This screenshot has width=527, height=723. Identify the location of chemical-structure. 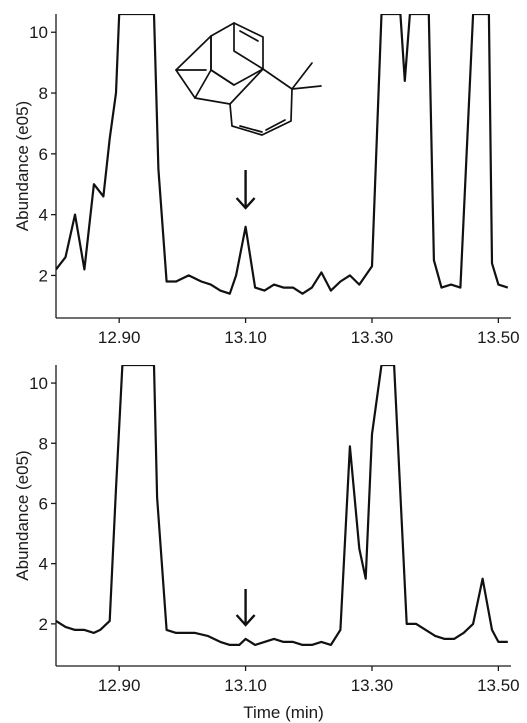
(248, 79).